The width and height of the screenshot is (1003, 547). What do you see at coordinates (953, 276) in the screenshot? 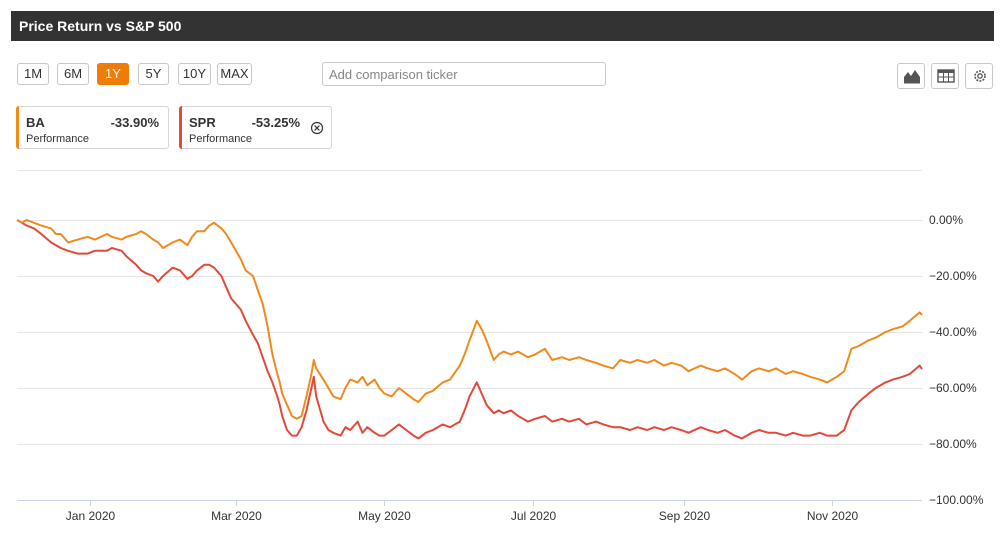
I see `y-tick-label: −20.00%` at bounding box center [953, 276].